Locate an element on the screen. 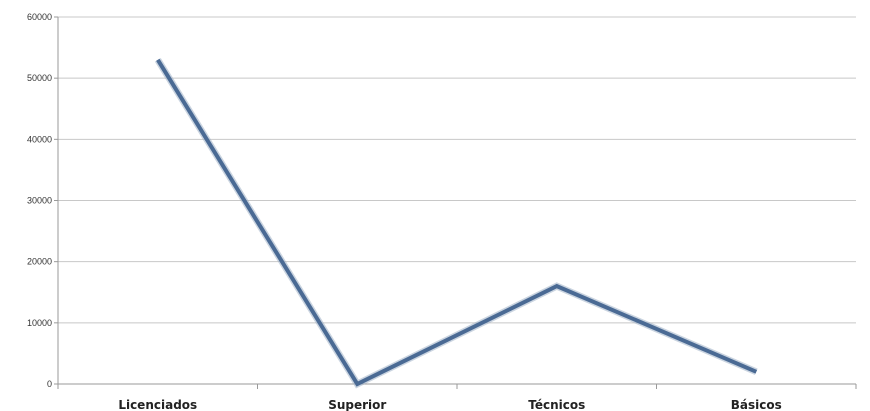 This screenshot has height=411, width=870. x-tick-label: Básicos is located at coordinates (756, 404).